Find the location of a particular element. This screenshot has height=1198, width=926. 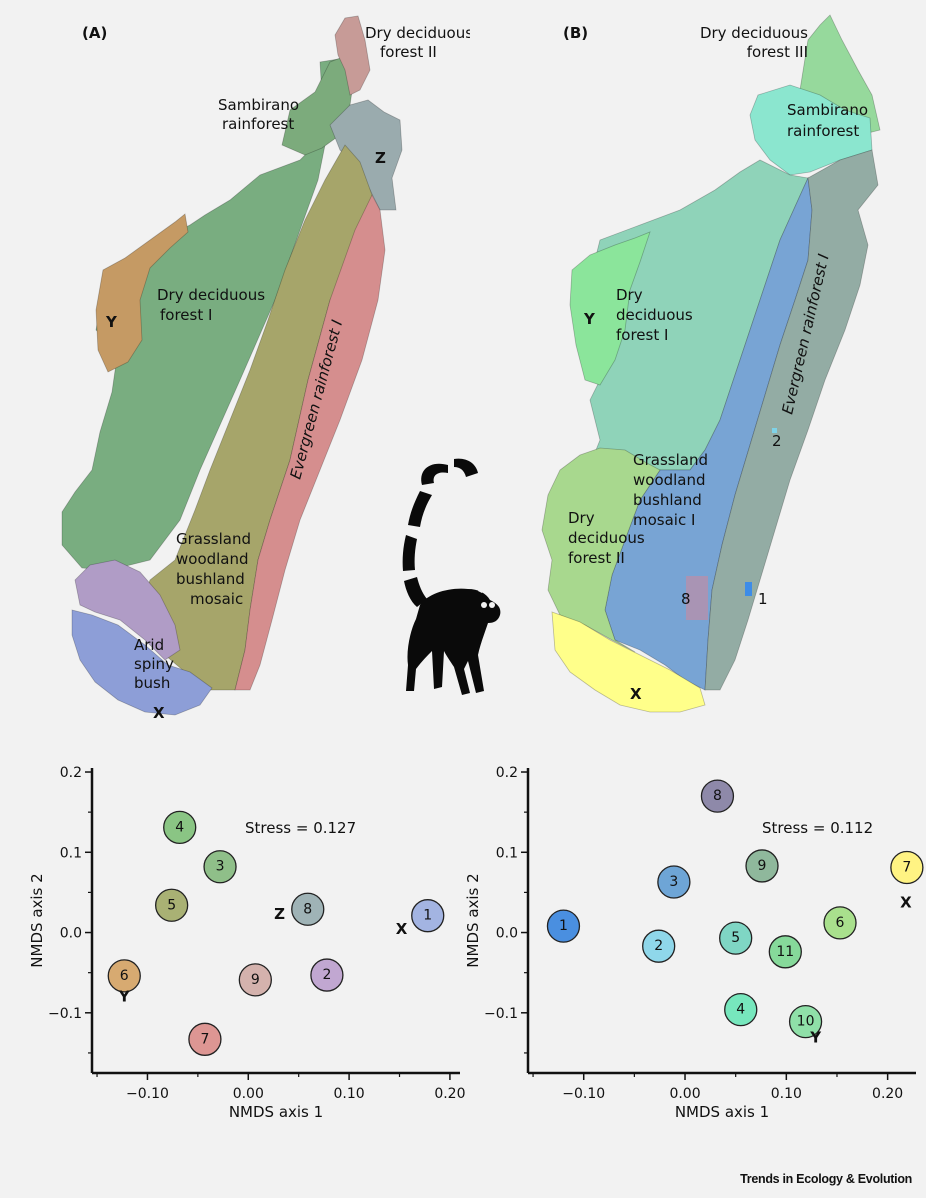

journal-footer: Trends in Ecology & Evolution is located at coordinates (826, 1179).